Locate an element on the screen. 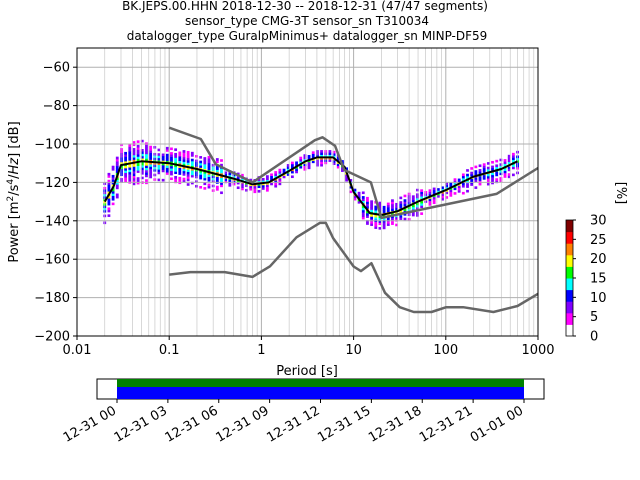  y-tick-label: −140 is located at coordinates (52, 221).